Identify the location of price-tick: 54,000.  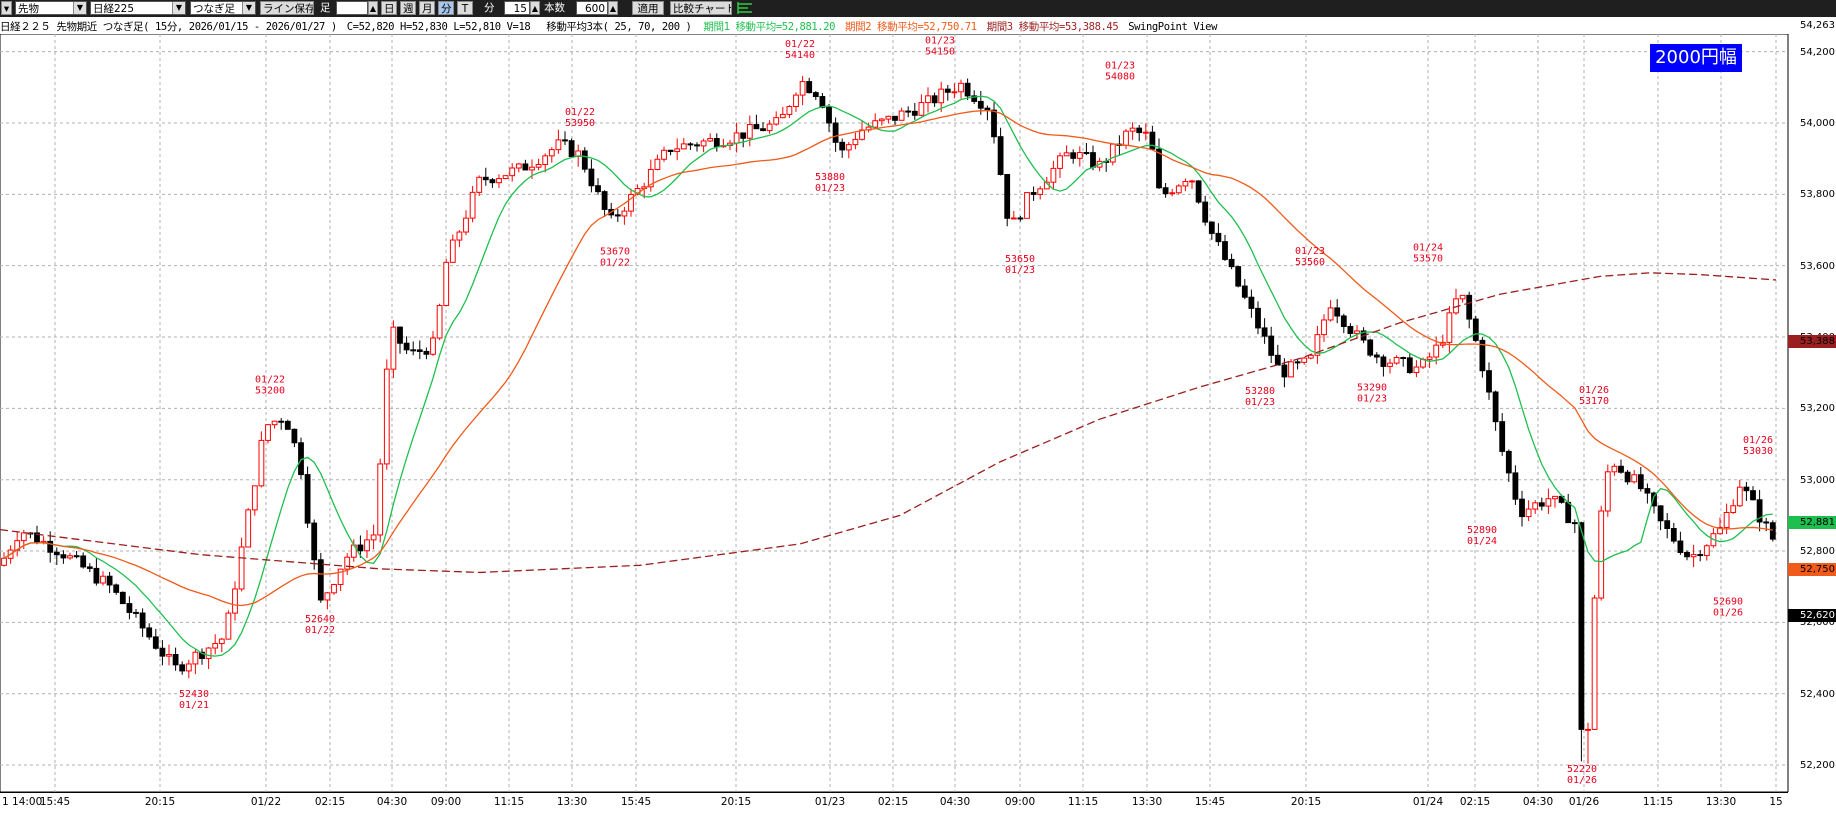
(1817, 123).